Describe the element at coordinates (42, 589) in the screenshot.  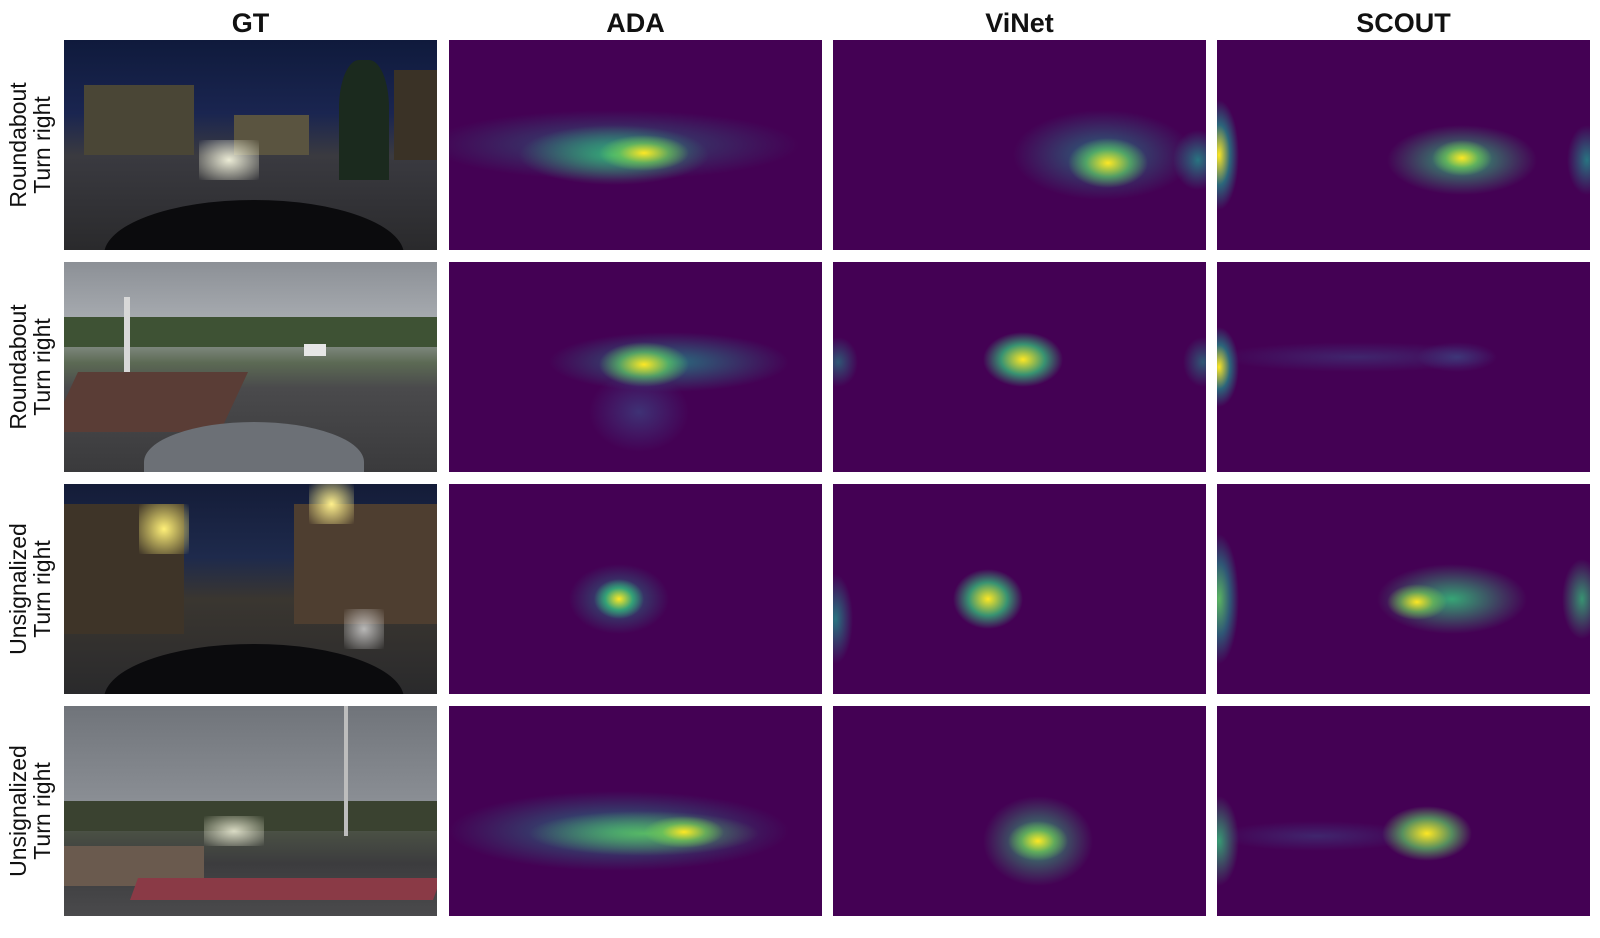
I see `row-label-3-line2: Turn right` at that location.